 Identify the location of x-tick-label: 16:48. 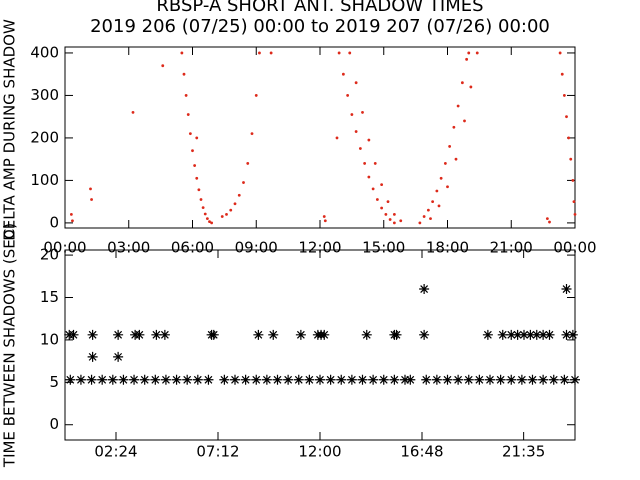
(421, 452).